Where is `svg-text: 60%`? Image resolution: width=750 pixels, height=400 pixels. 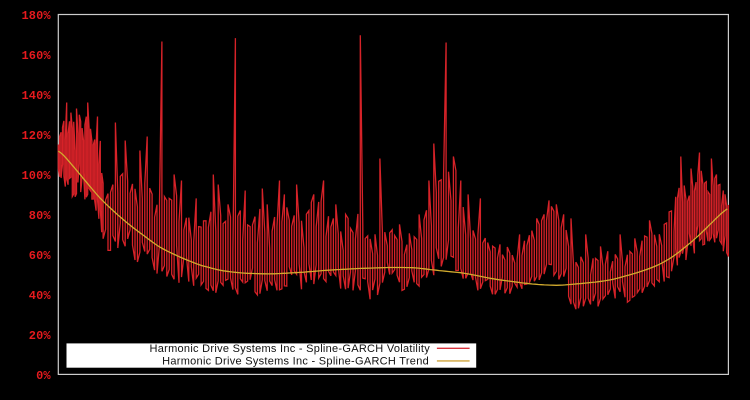
svg-text: 60% is located at coordinates (40, 256).